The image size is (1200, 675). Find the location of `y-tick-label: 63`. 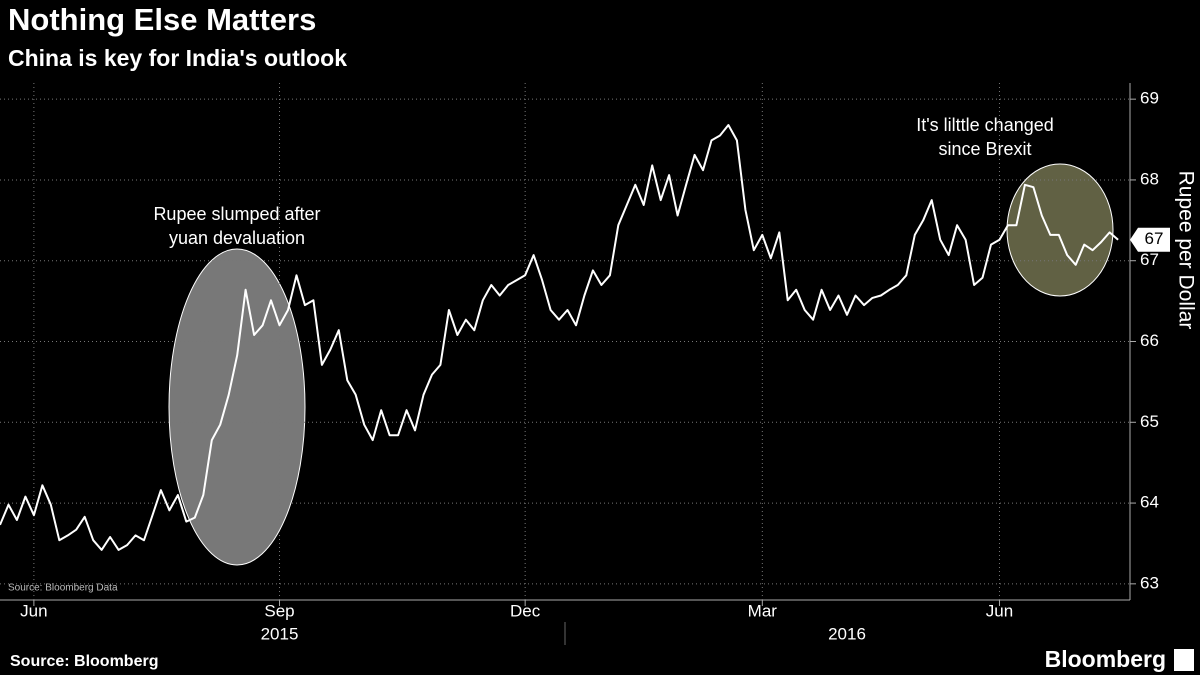

y-tick-label: 63 is located at coordinates (1149, 582).